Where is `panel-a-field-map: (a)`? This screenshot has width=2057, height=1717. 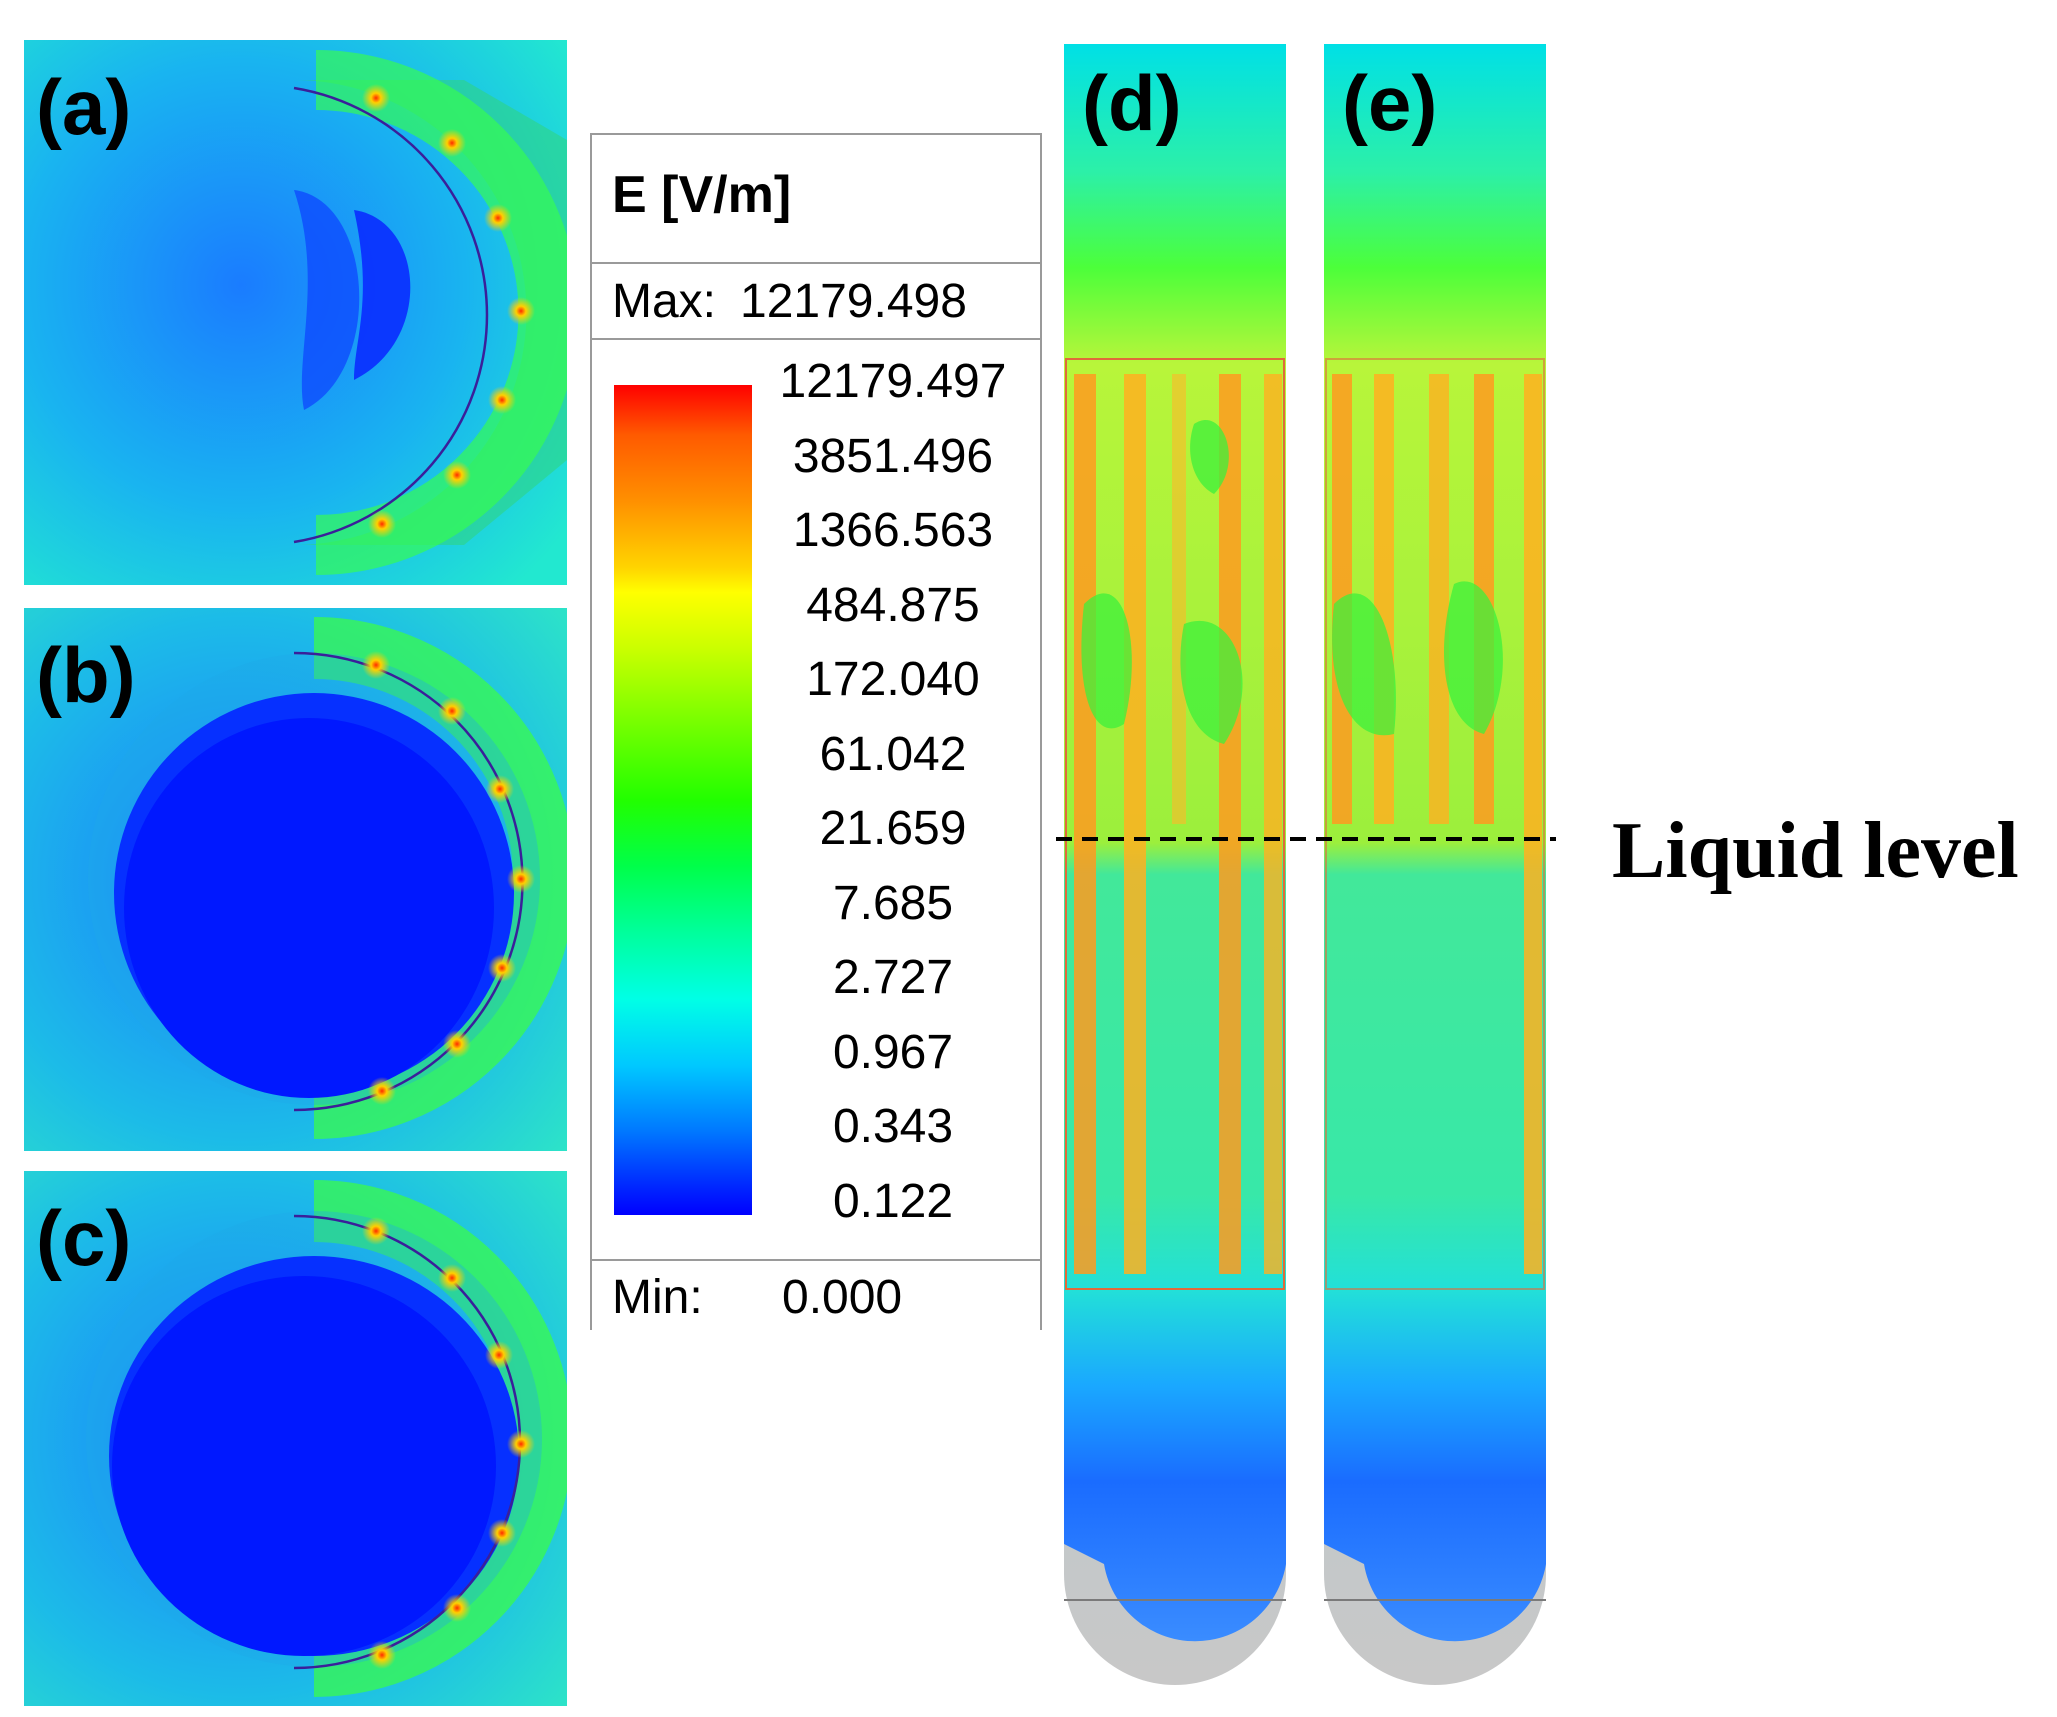
panel-a-field-map: (a) is located at coordinates (295, 312).